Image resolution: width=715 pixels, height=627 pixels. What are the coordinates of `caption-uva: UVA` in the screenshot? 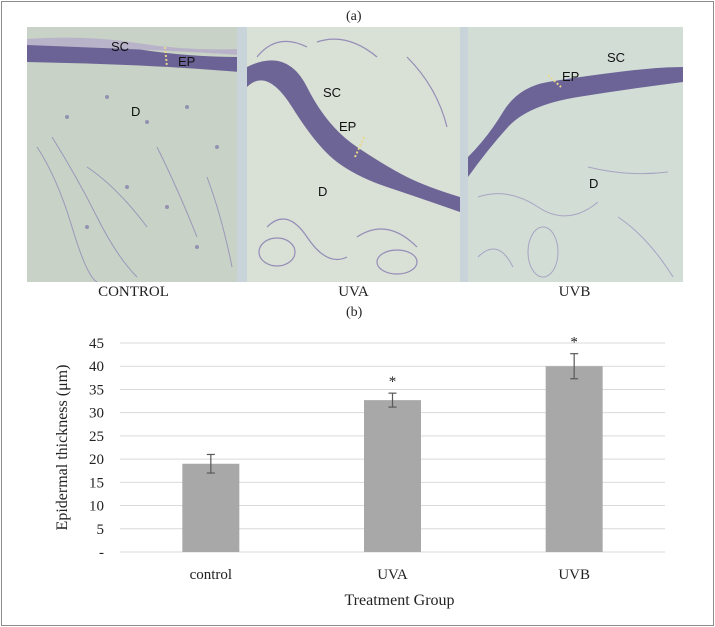 It's located at (353, 292).